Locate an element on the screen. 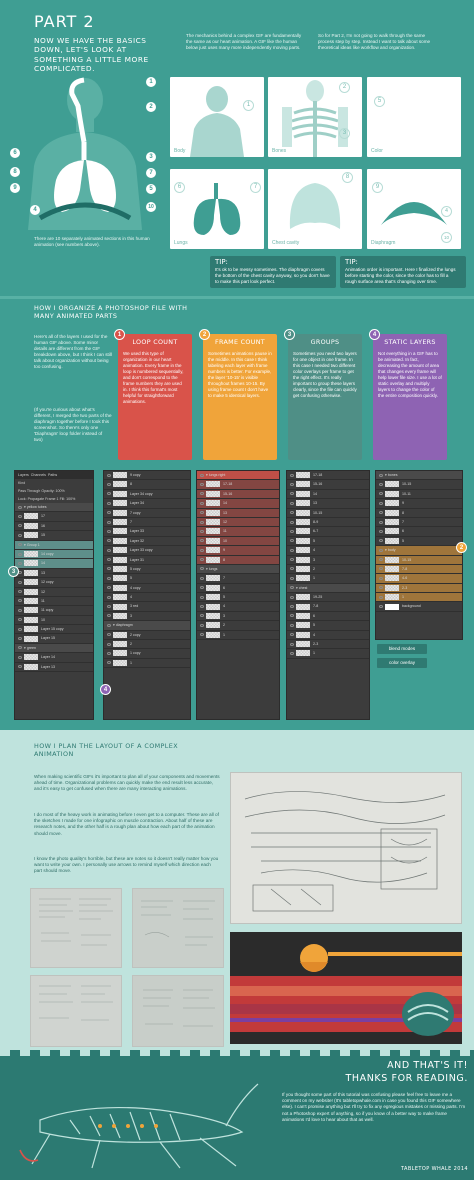  layer-row: 11 copy is located at coordinates (54, 611).